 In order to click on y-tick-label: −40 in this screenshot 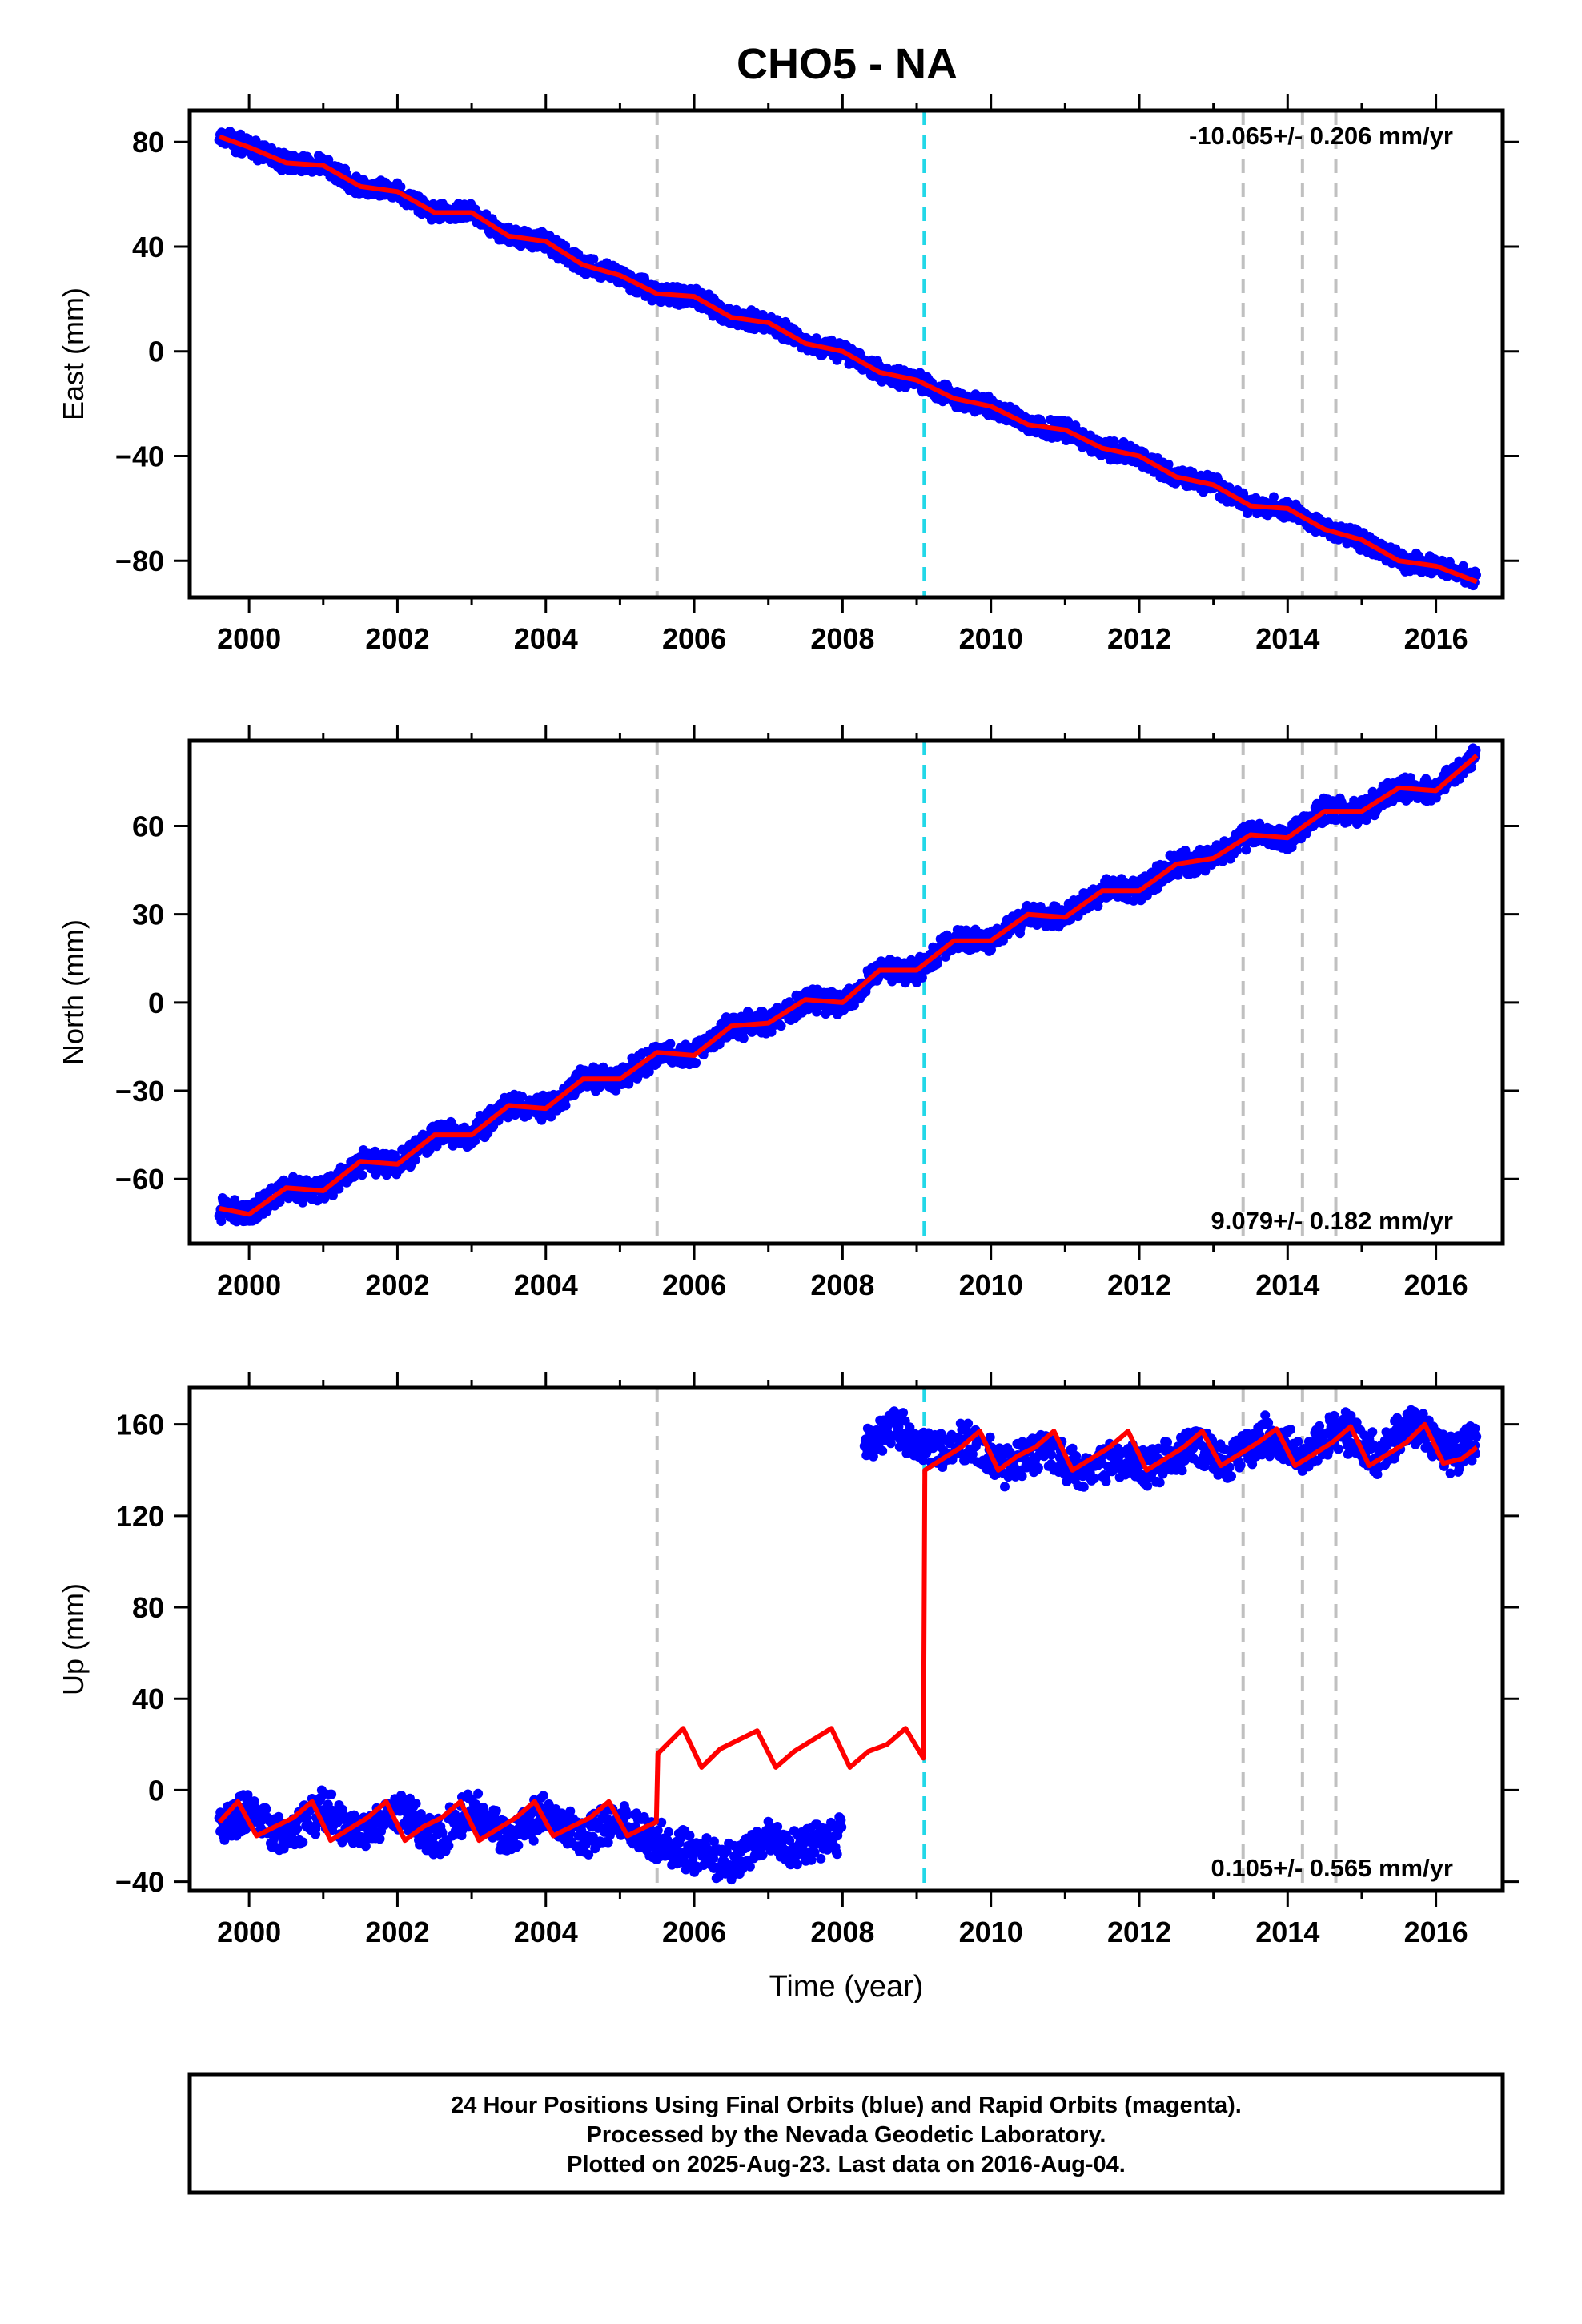, I will do `click(139, 456)`.